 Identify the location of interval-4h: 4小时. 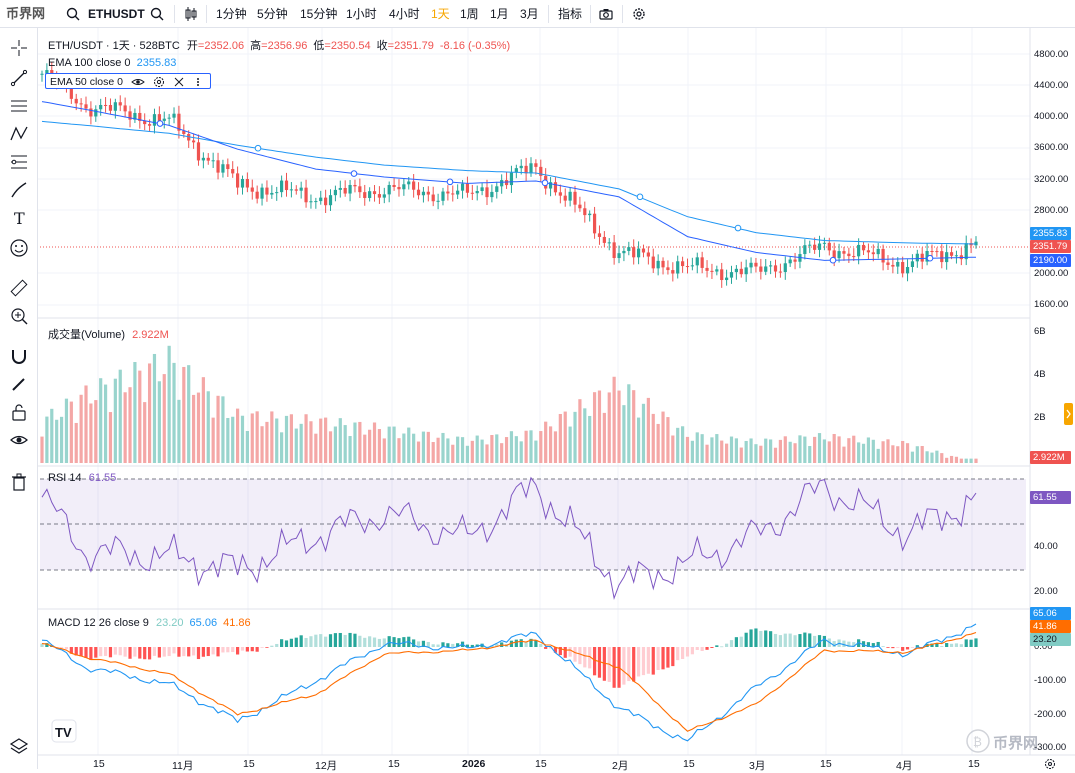
(404, 14).